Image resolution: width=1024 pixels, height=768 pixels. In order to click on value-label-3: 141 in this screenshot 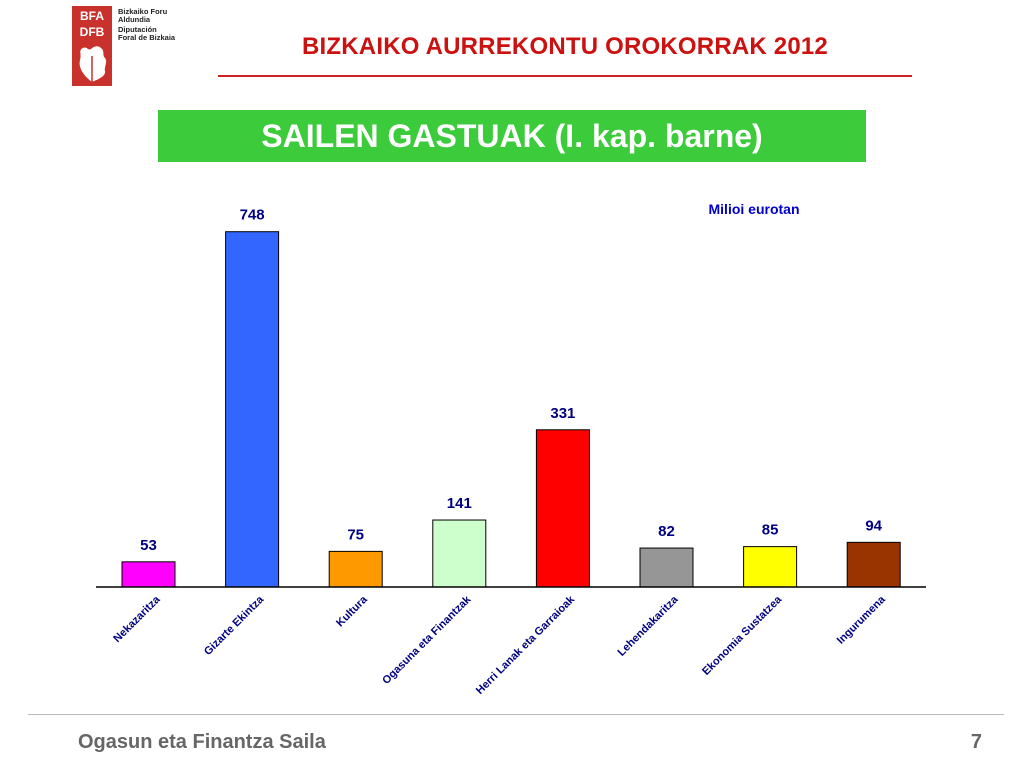, I will do `click(459, 503)`.